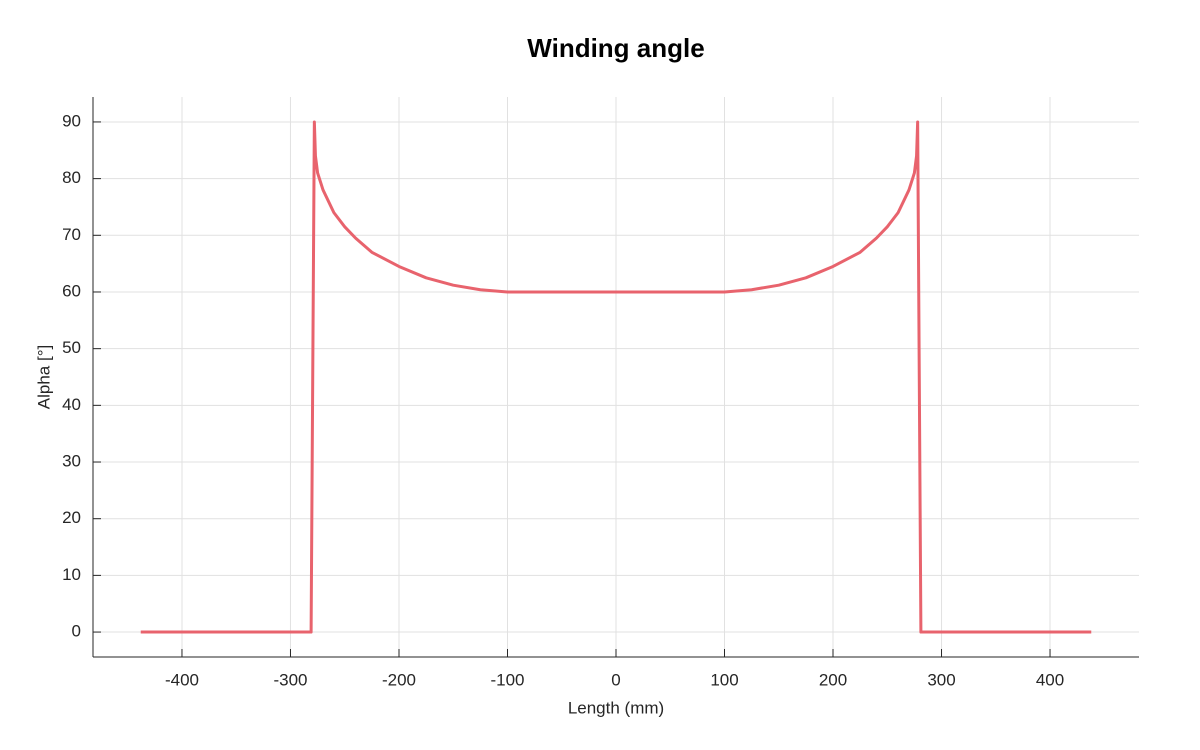  What do you see at coordinates (76, 631) in the screenshot?
I see `y-tick-label: 0` at bounding box center [76, 631].